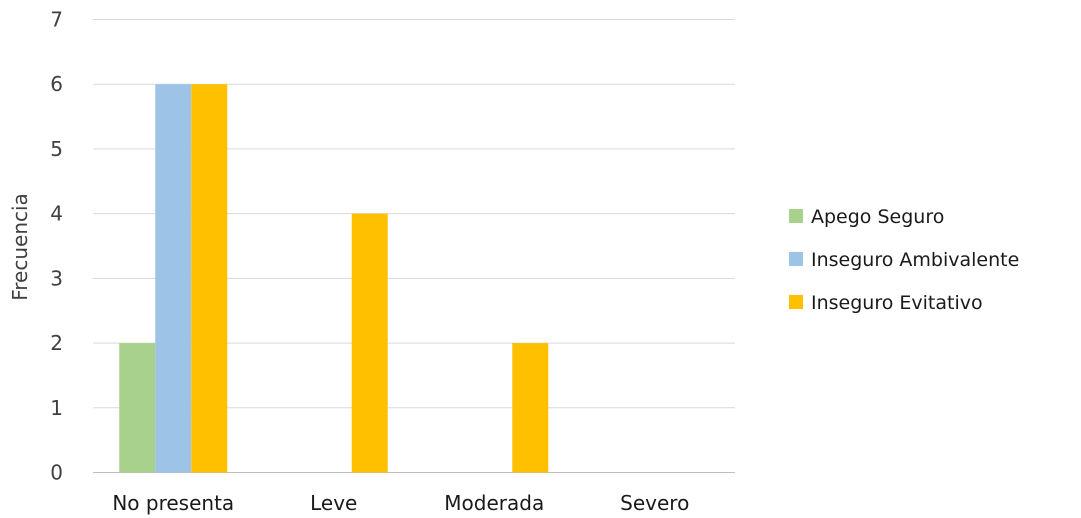 The image size is (1081, 518). Describe the element at coordinates (56, 278) in the screenshot. I see `y-tick-label: 3` at that location.